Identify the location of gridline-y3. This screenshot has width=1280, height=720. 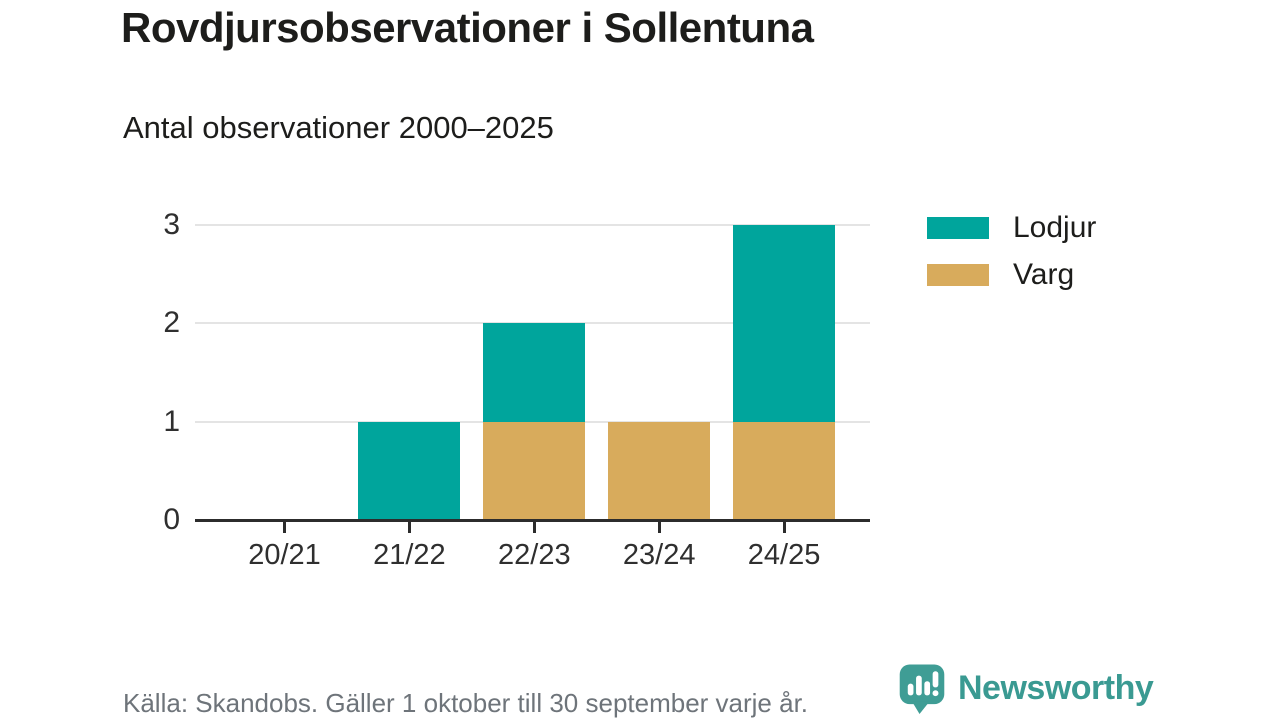
(532, 225).